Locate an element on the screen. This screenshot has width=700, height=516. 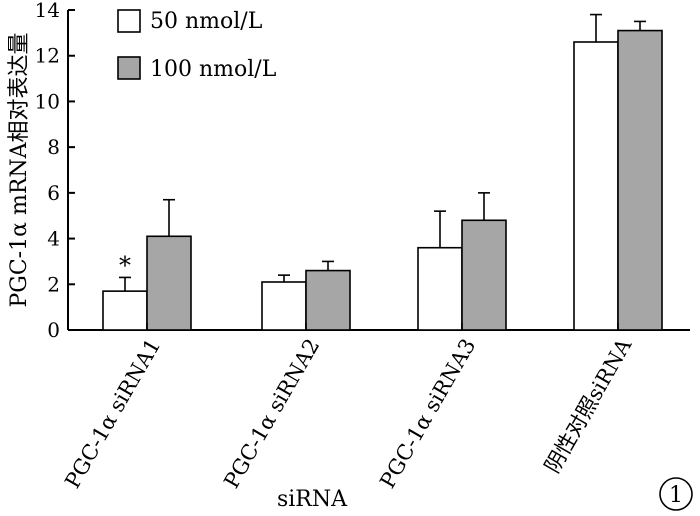
y-axis-label: PGC-1α mRNA相对表达量 is located at coordinates (19, 169).